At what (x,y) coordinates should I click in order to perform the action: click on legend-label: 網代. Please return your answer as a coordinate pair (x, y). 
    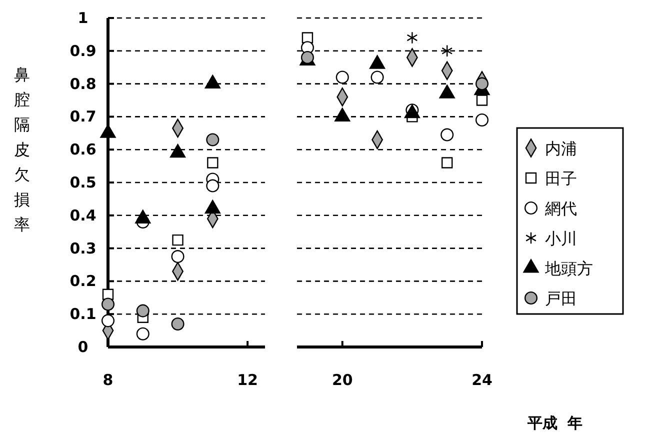
    Looking at the image, I should click on (560, 208).